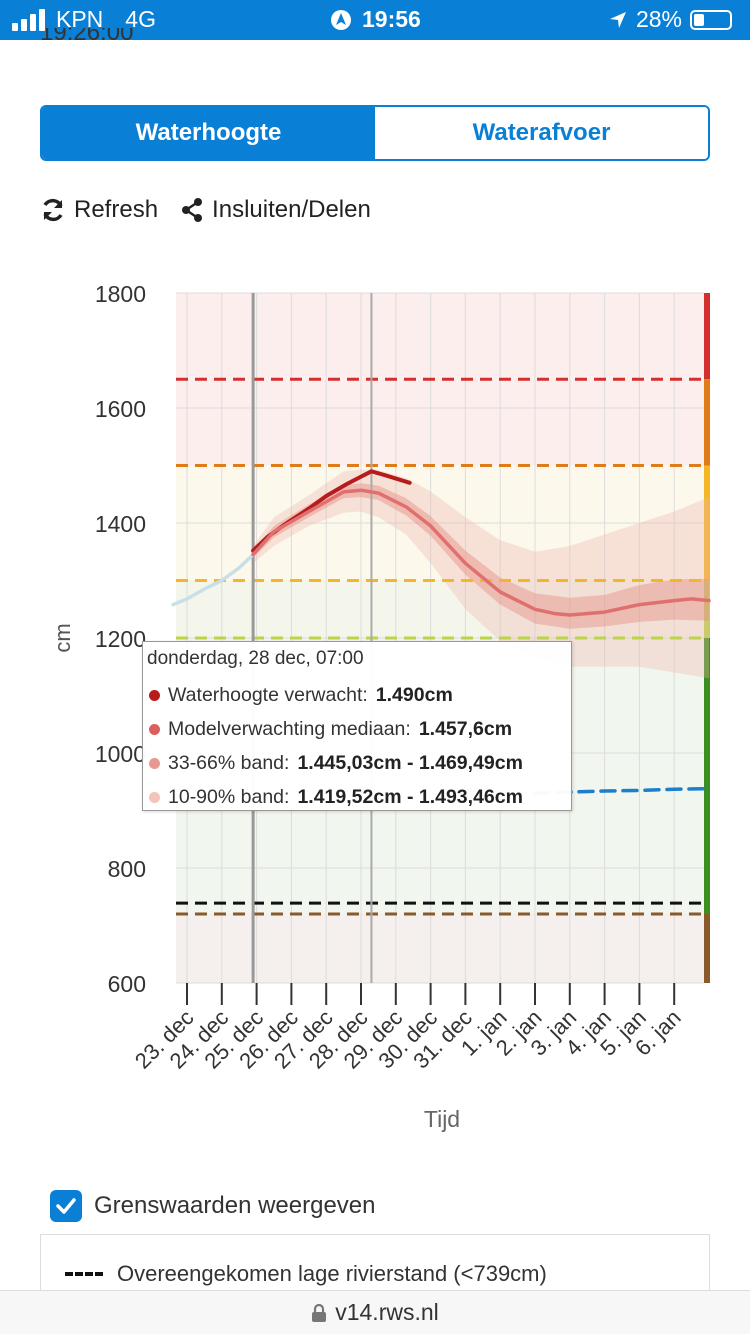 The width and height of the screenshot is (750, 1334). I want to click on share-label: Insluiten/Delen, so click(291, 209).